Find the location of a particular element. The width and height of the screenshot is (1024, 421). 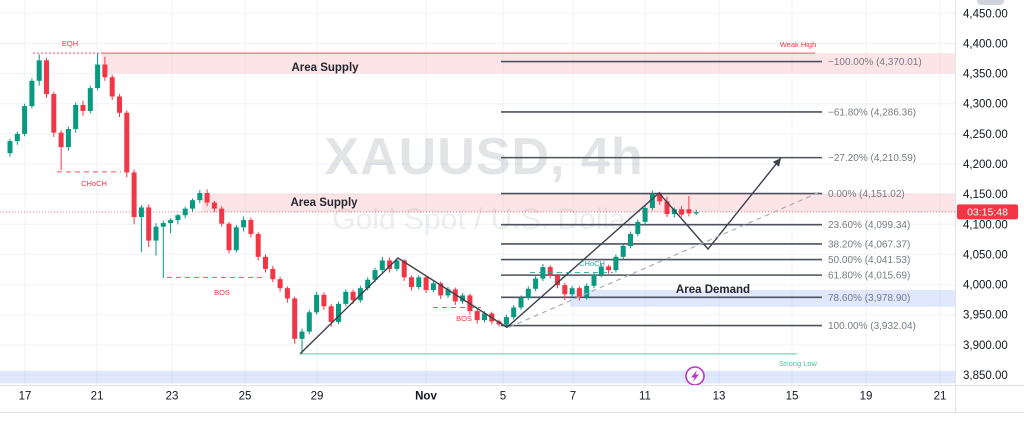

chart-markers is located at coordinates (695, 376).